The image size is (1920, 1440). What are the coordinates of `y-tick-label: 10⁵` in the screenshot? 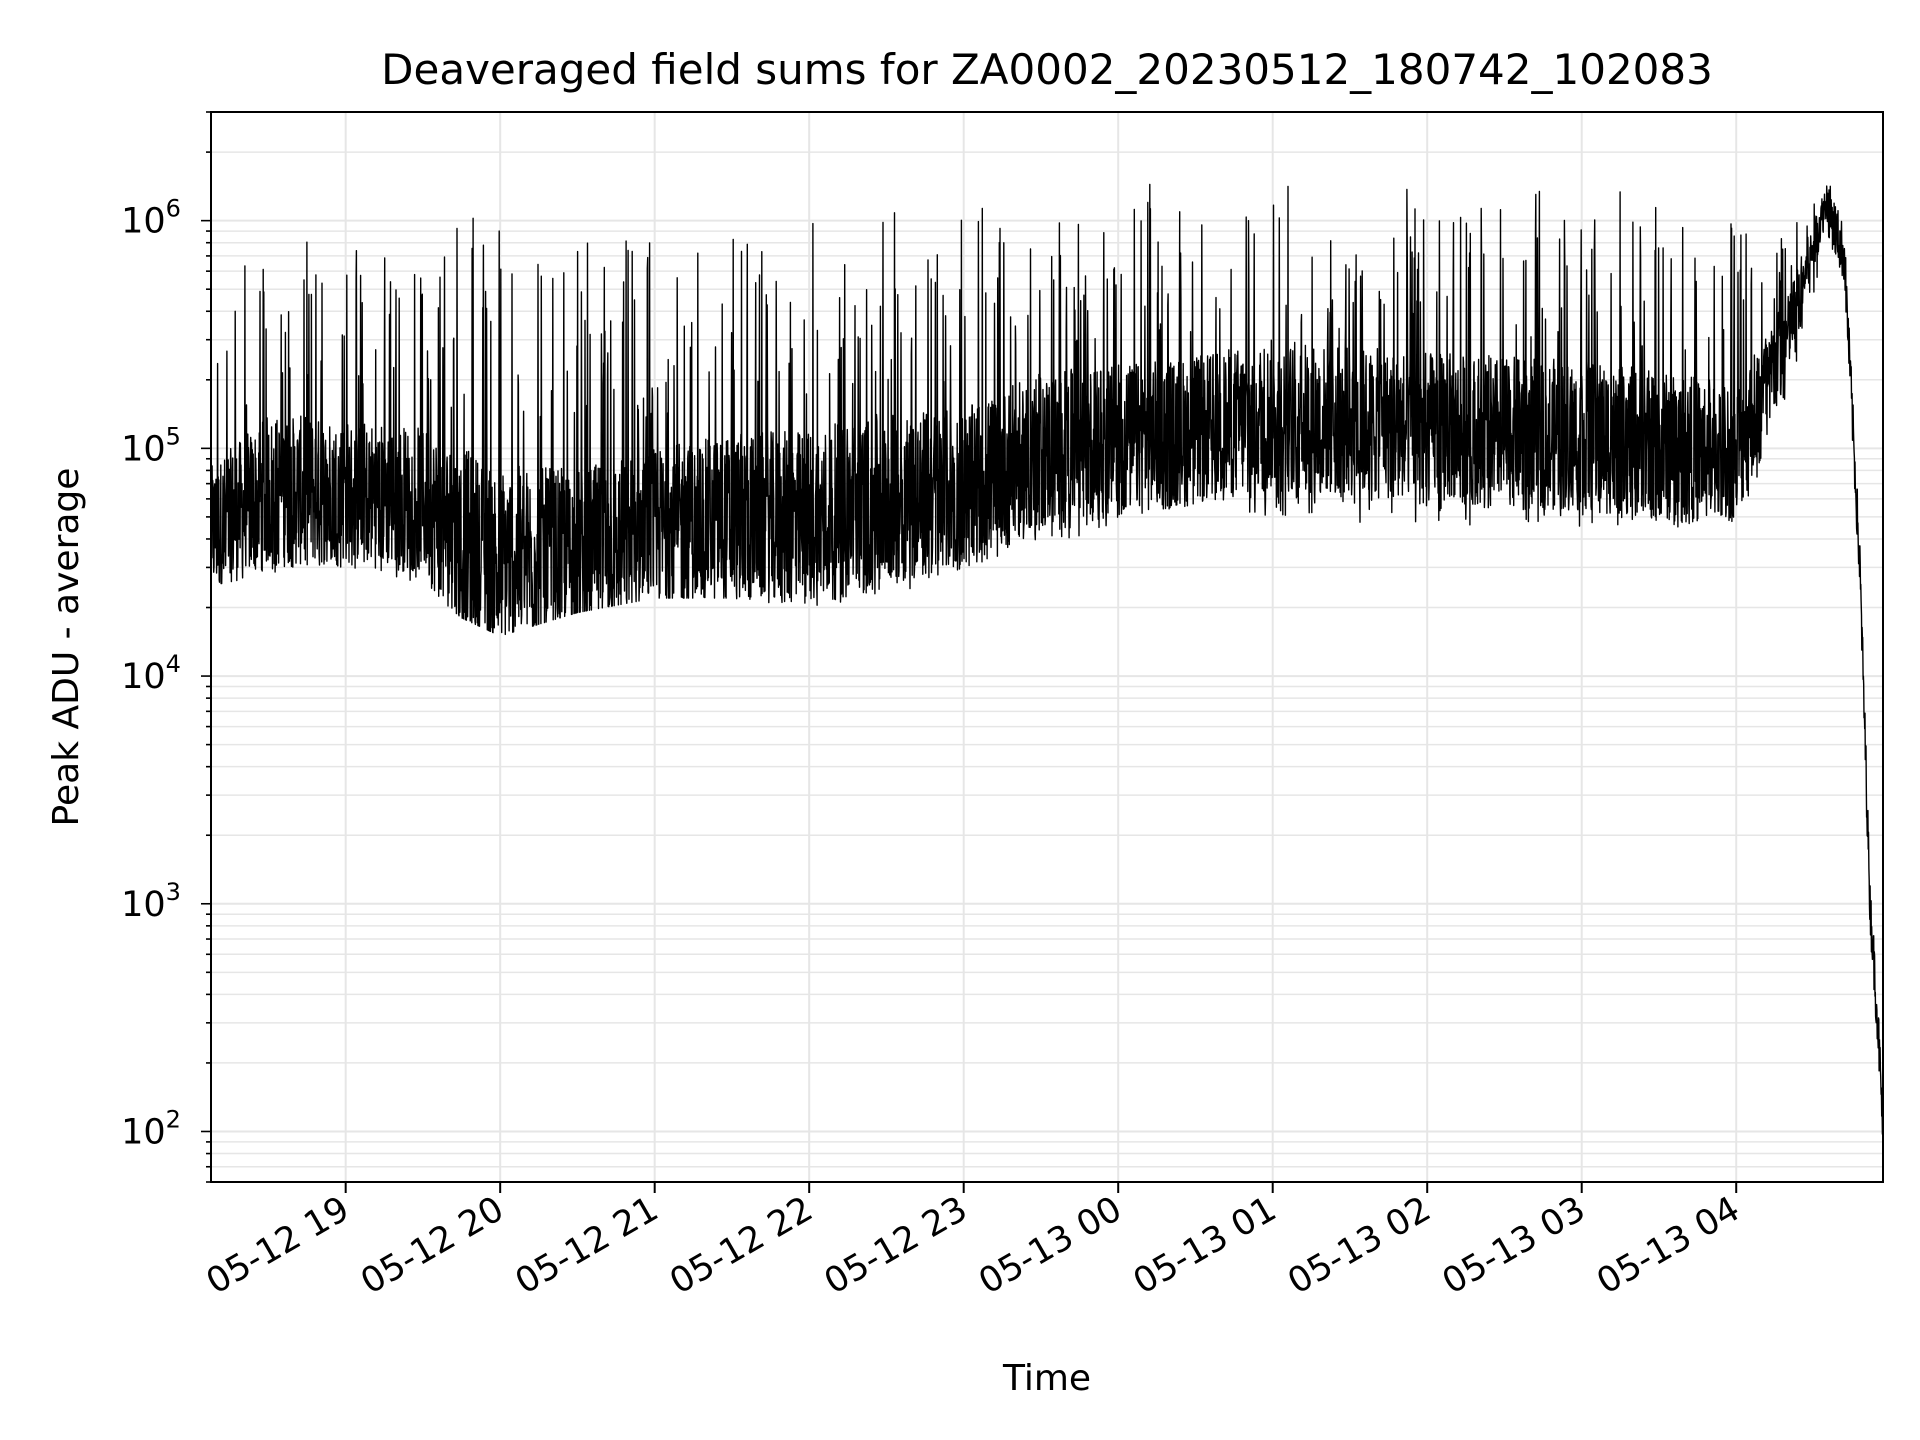 It's located at (151, 445).